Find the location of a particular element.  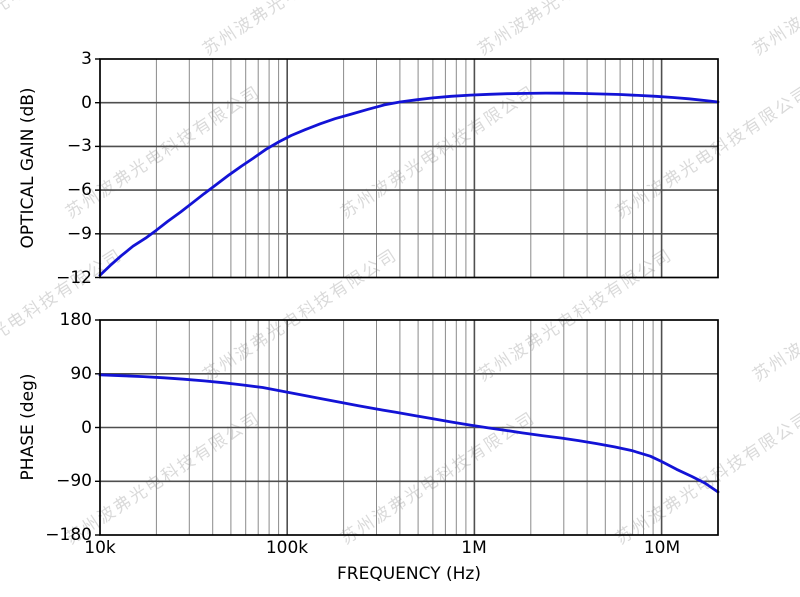

ytick-plot0: −9 is located at coordinates (79, 234).